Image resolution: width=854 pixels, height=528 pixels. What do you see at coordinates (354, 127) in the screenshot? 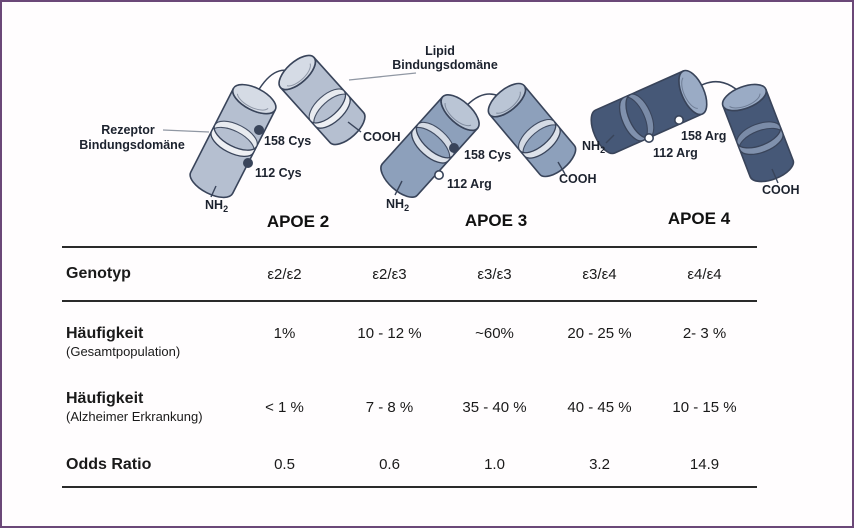
I see `cooh-connector-apoe2` at bounding box center [354, 127].